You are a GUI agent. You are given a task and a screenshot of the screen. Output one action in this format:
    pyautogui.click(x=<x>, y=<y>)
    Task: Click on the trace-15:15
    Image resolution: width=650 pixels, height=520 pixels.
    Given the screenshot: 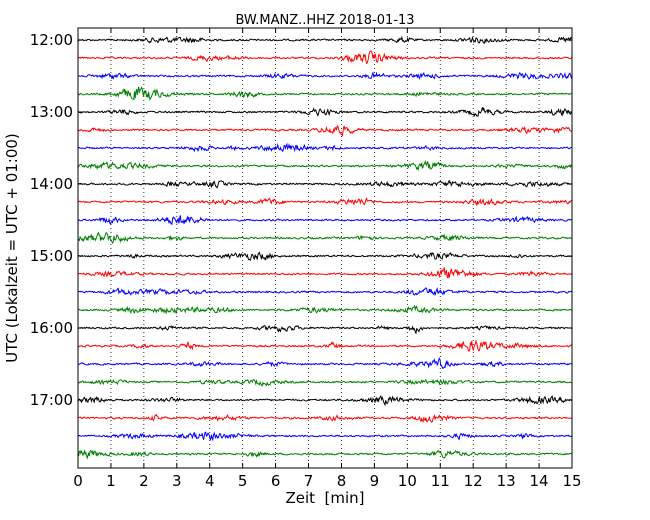 What is the action you would take?
    pyautogui.click(x=325, y=273)
    